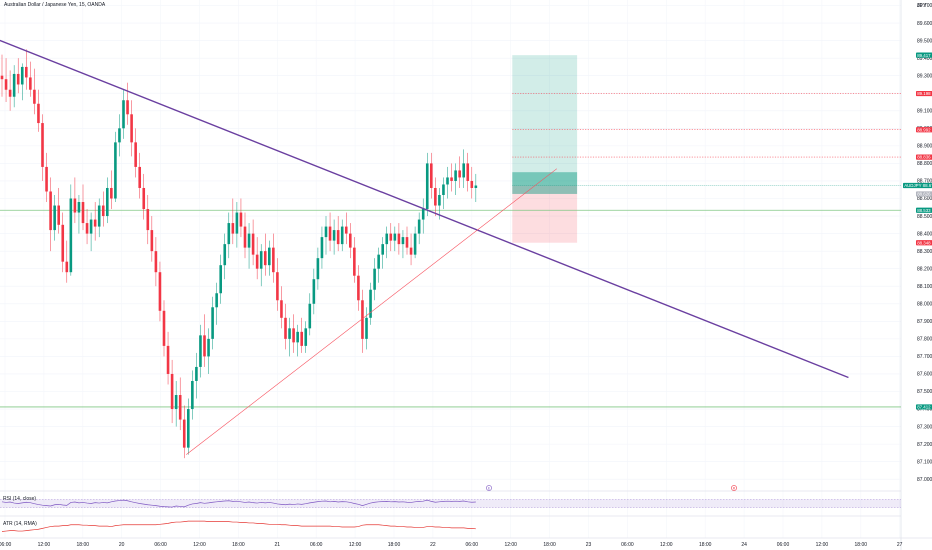 This screenshot has height=550, width=932. Describe the element at coordinates (924, 129) in the screenshot. I see `price-badge: 88.992` at that location.